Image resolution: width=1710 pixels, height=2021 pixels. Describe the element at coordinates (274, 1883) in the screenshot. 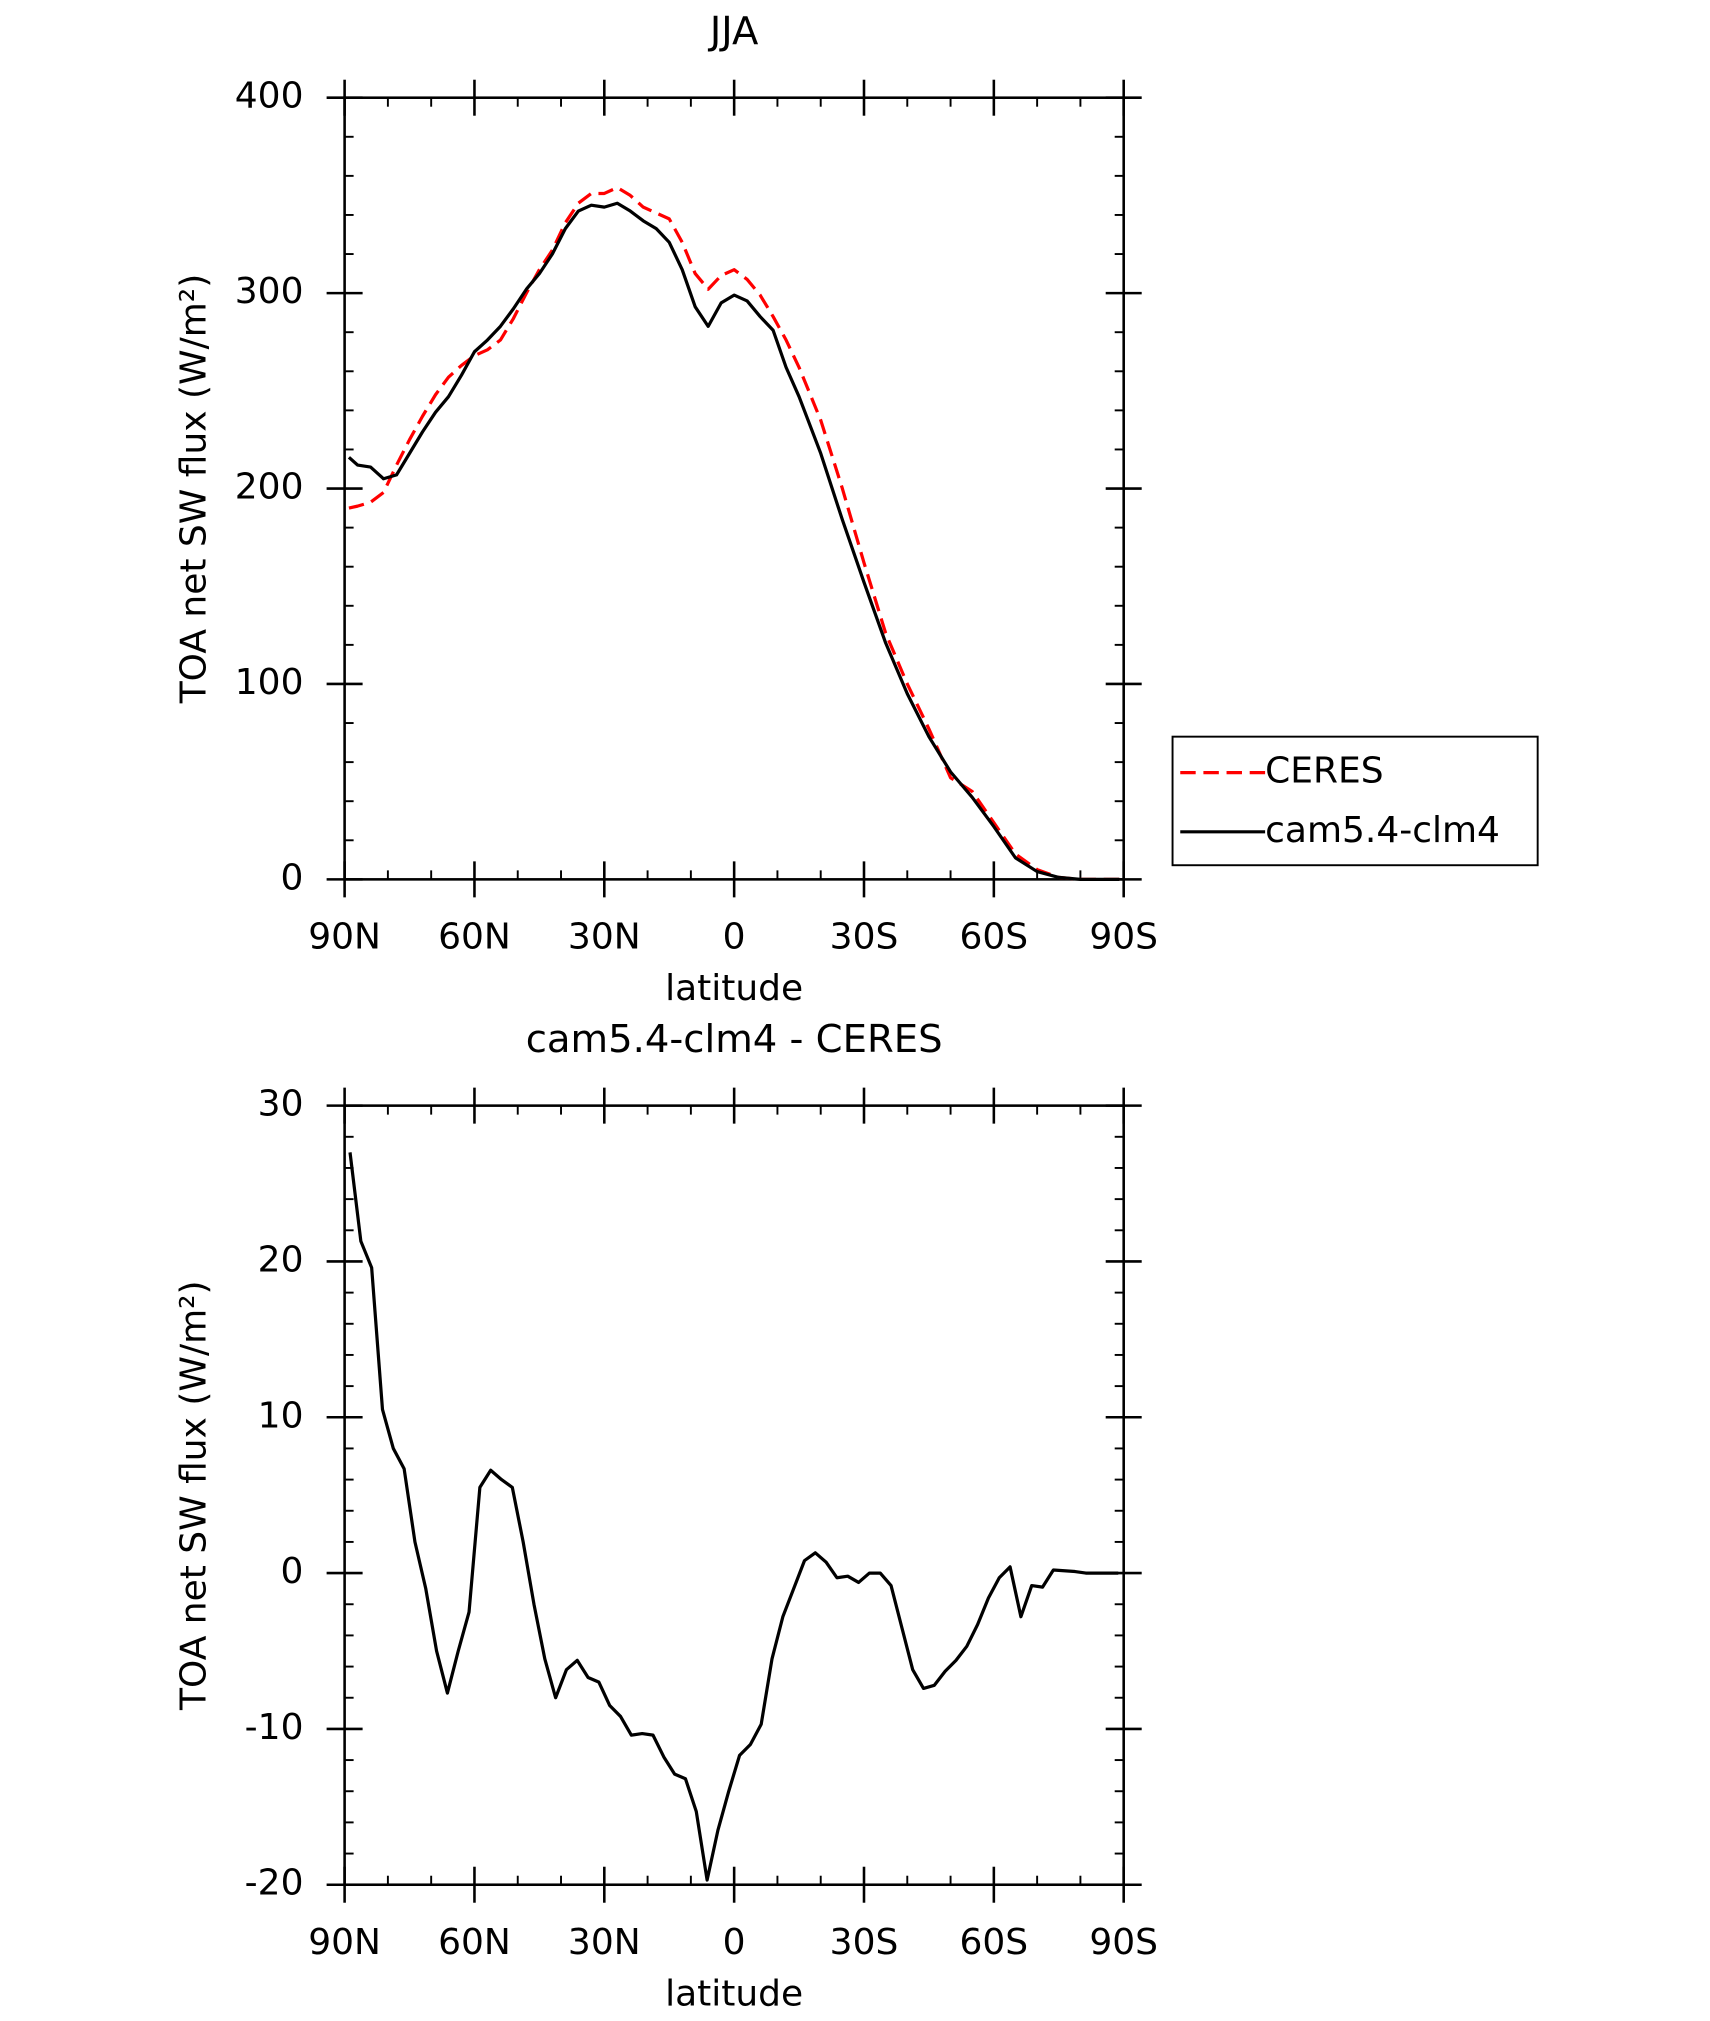

I see `y-tick-label: -20` at that location.